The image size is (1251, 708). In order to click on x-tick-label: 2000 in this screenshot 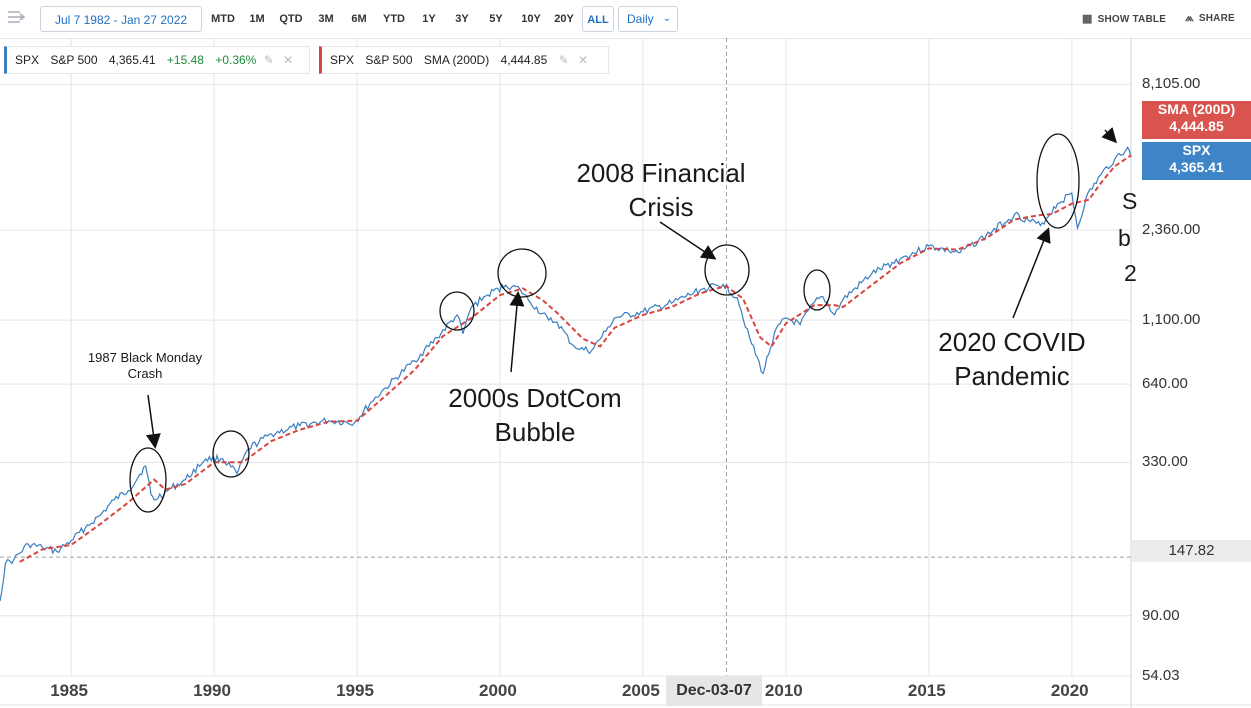, I will do `click(498, 690)`.